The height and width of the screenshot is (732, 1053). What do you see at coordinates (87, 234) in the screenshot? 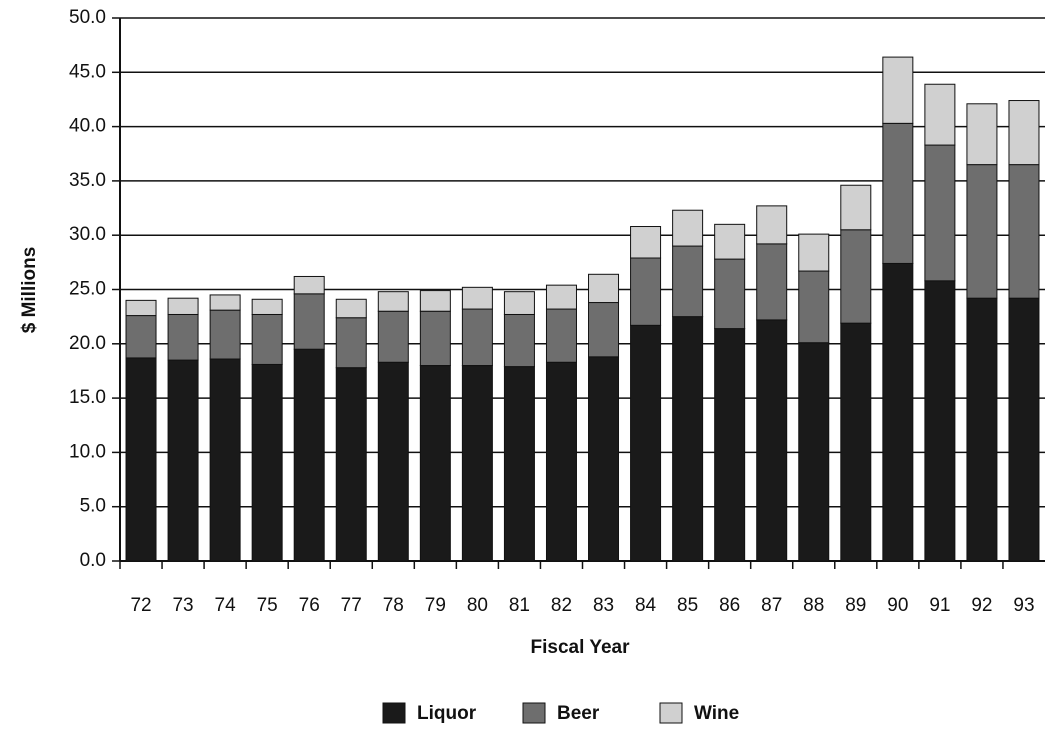
I see `y-tick-label: 30.0` at bounding box center [87, 234].